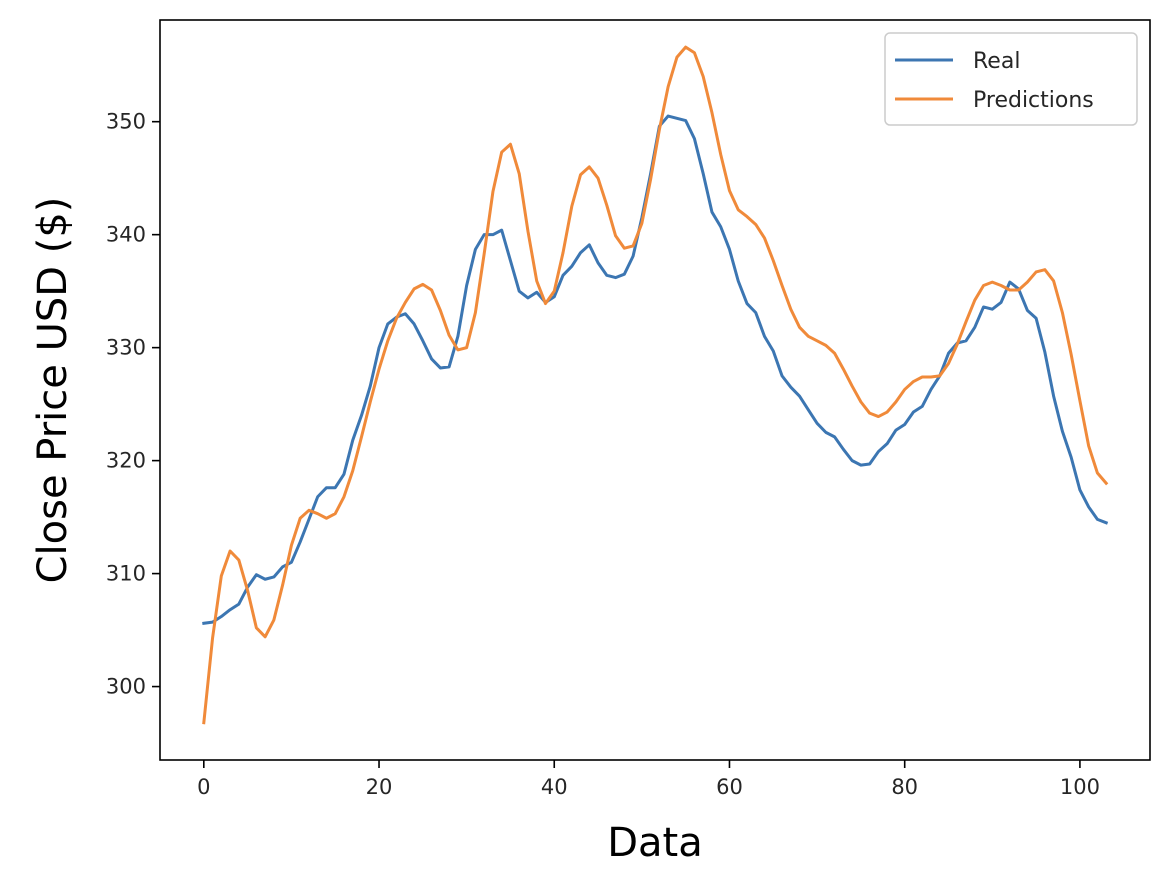  Describe the element at coordinates (126, 122) in the screenshot. I see `y-tick-label: 350` at that location.